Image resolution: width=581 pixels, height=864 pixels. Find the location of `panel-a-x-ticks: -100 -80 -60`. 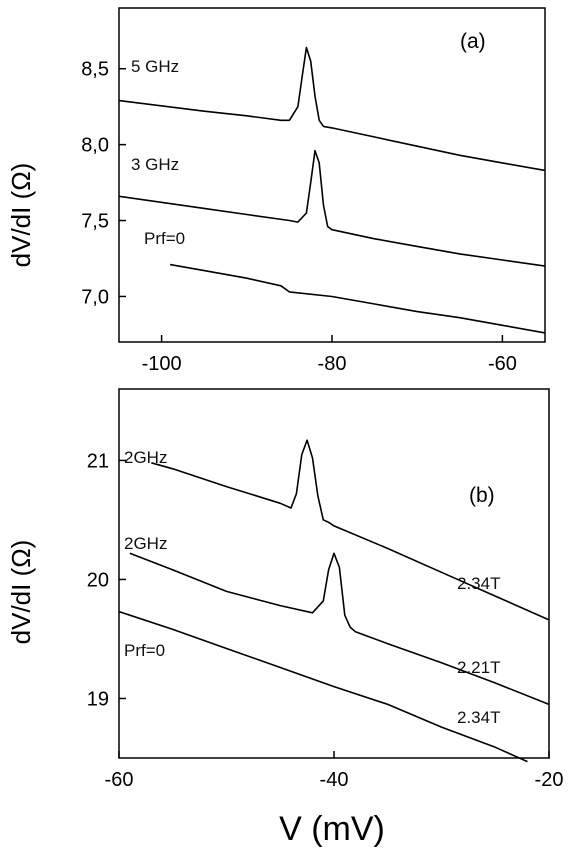

panel-a-x-ticks: -100 -80 -60 is located at coordinates (329, 355).